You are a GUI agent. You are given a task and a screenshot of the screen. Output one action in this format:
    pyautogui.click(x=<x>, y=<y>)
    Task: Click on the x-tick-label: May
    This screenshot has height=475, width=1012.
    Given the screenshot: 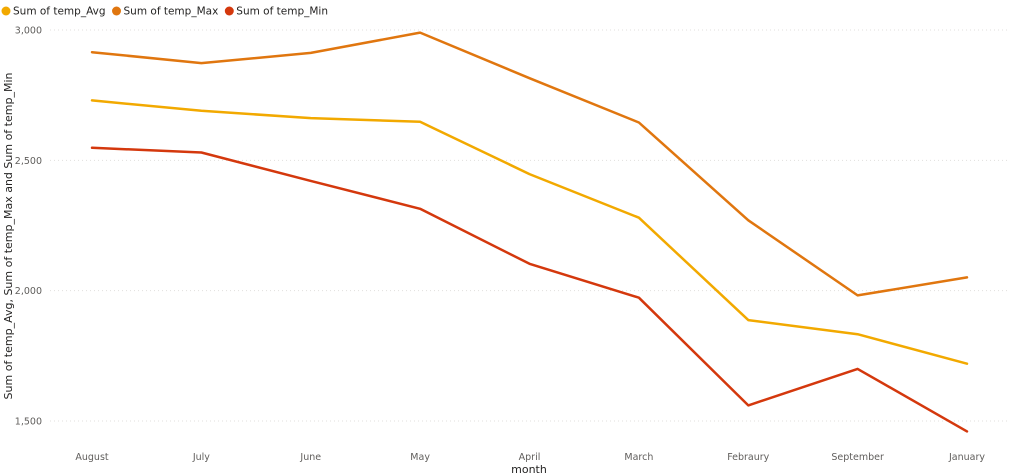 What is the action you would take?
    pyautogui.click(x=420, y=457)
    